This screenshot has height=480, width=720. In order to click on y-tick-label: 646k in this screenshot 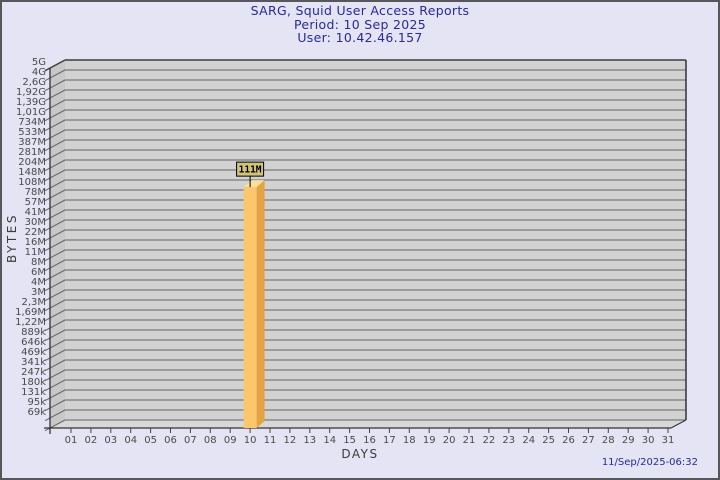, I will do `click(33, 342)`.